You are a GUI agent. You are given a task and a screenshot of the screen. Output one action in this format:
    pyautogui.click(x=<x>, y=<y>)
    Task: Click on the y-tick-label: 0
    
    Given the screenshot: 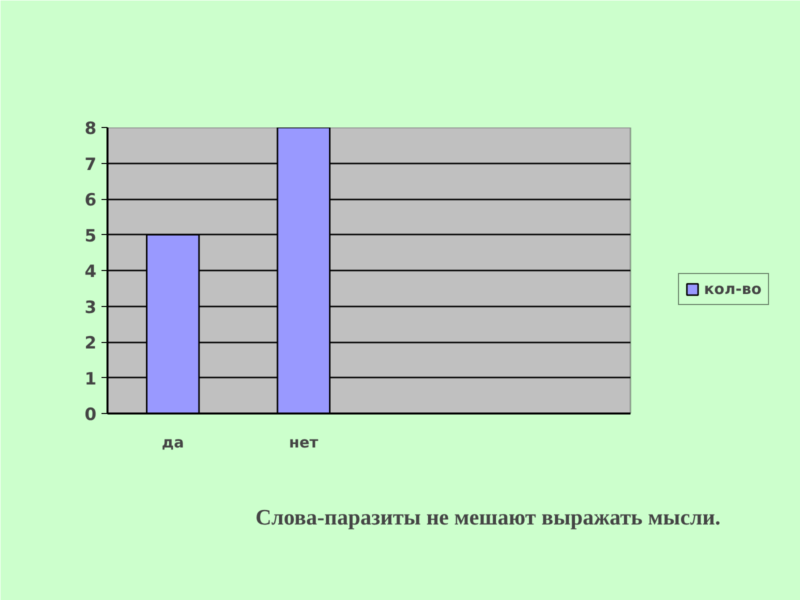 What is the action you would take?
    pyautogui.click(x=90, y=415)
    